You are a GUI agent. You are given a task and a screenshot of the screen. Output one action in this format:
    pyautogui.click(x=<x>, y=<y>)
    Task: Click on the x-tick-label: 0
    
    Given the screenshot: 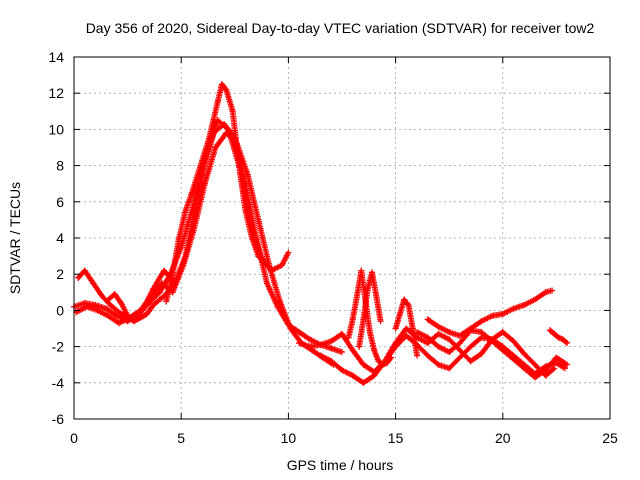 What is the action you would take?
    pyautogui.click(x=74, y=438)
    